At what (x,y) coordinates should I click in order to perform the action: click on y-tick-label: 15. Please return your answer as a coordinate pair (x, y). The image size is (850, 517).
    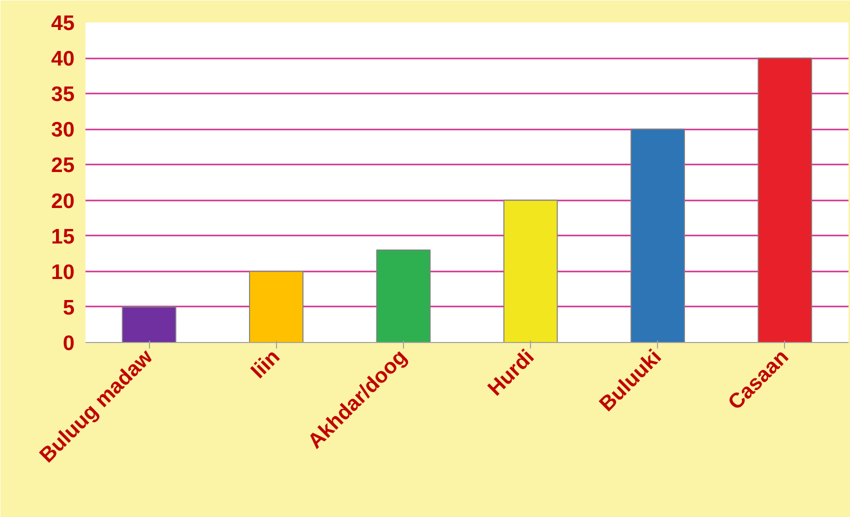
    Looking at the image, I should click on (63, 236).